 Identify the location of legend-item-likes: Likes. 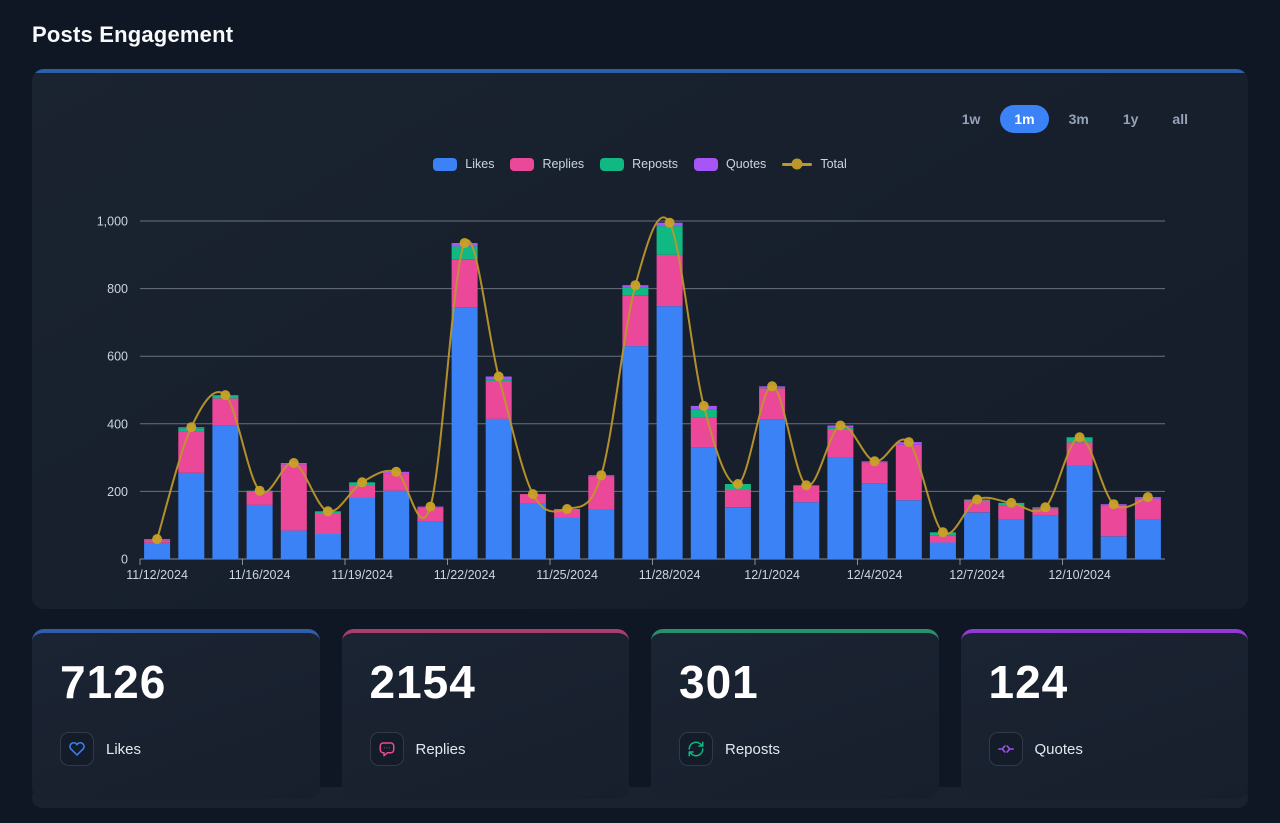
(463, 164).